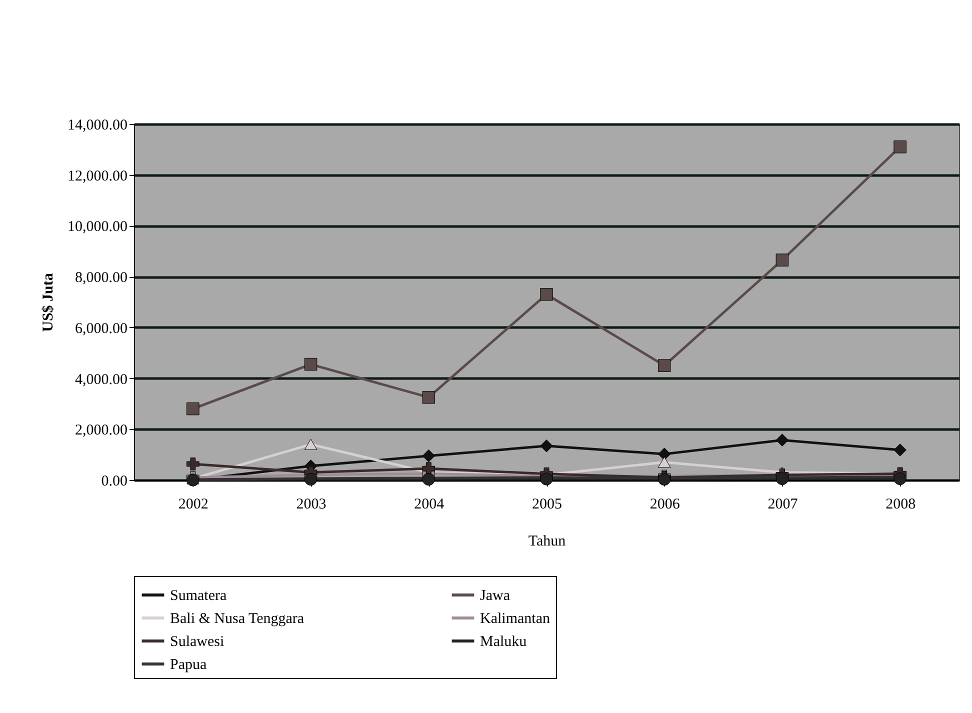 This screenshot has height=713, width=972. Describe the element at coordinates (193, 504) in the screenshot. I see `x-tick-label: 2002` at that location.